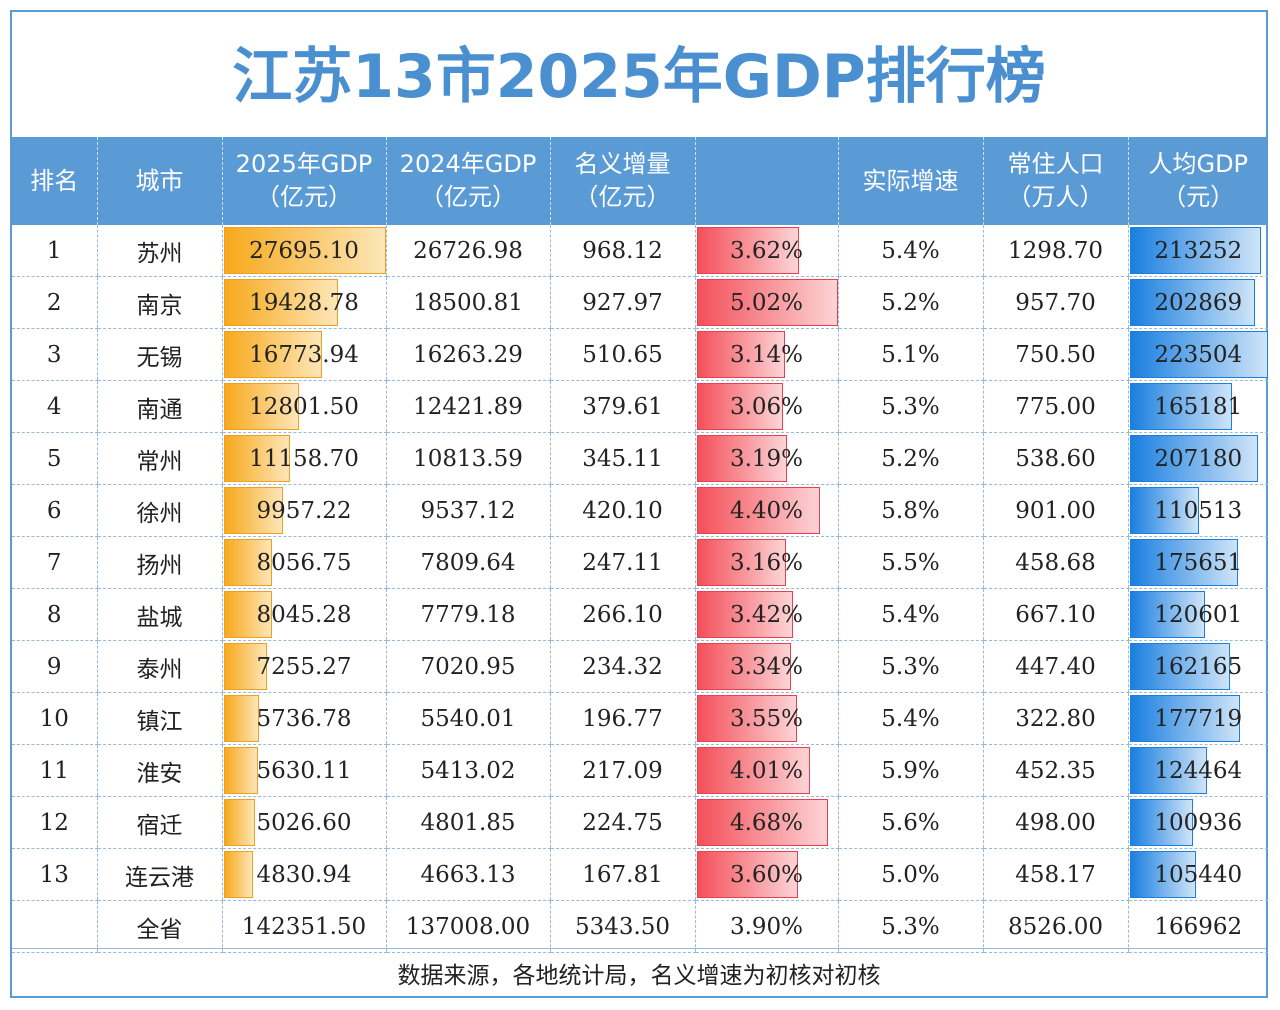 This screenshot has width=1280, height=1010. I want to click on table-cell: 苏州, so click(159, 251).